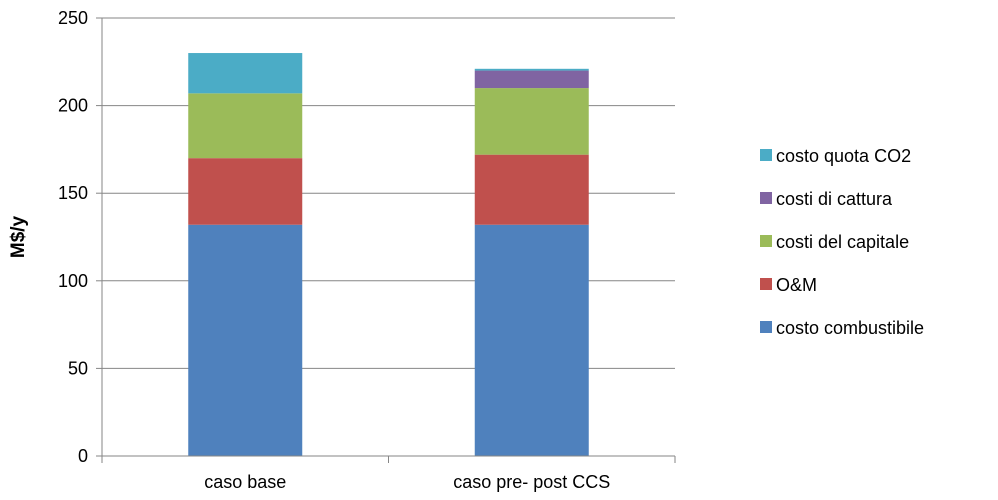 This screenshot has height=500, width=998. Describe the element at coordinates (843, 156) in the screenshot. I see `legend-label: costo quota CO2` at that location.